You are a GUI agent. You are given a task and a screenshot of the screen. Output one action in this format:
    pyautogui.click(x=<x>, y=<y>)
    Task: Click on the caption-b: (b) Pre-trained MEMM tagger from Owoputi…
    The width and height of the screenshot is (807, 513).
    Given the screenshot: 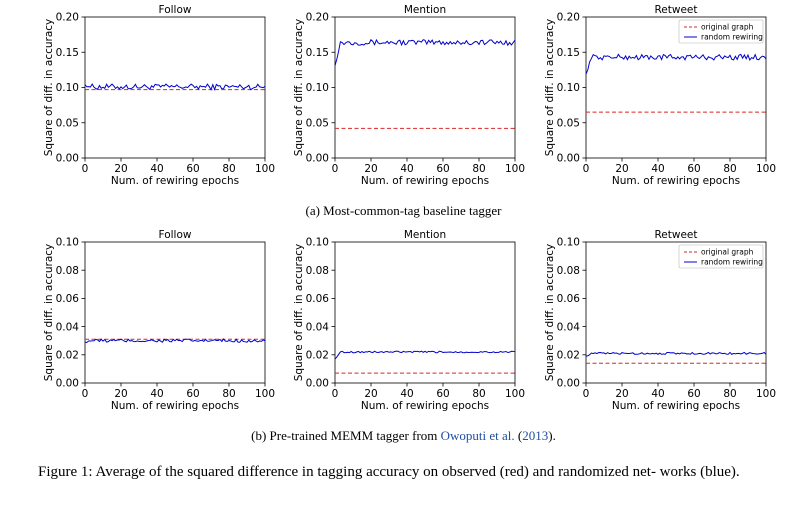 What is the action you would take?
    pyautogui.click(x=403, y=435)
    